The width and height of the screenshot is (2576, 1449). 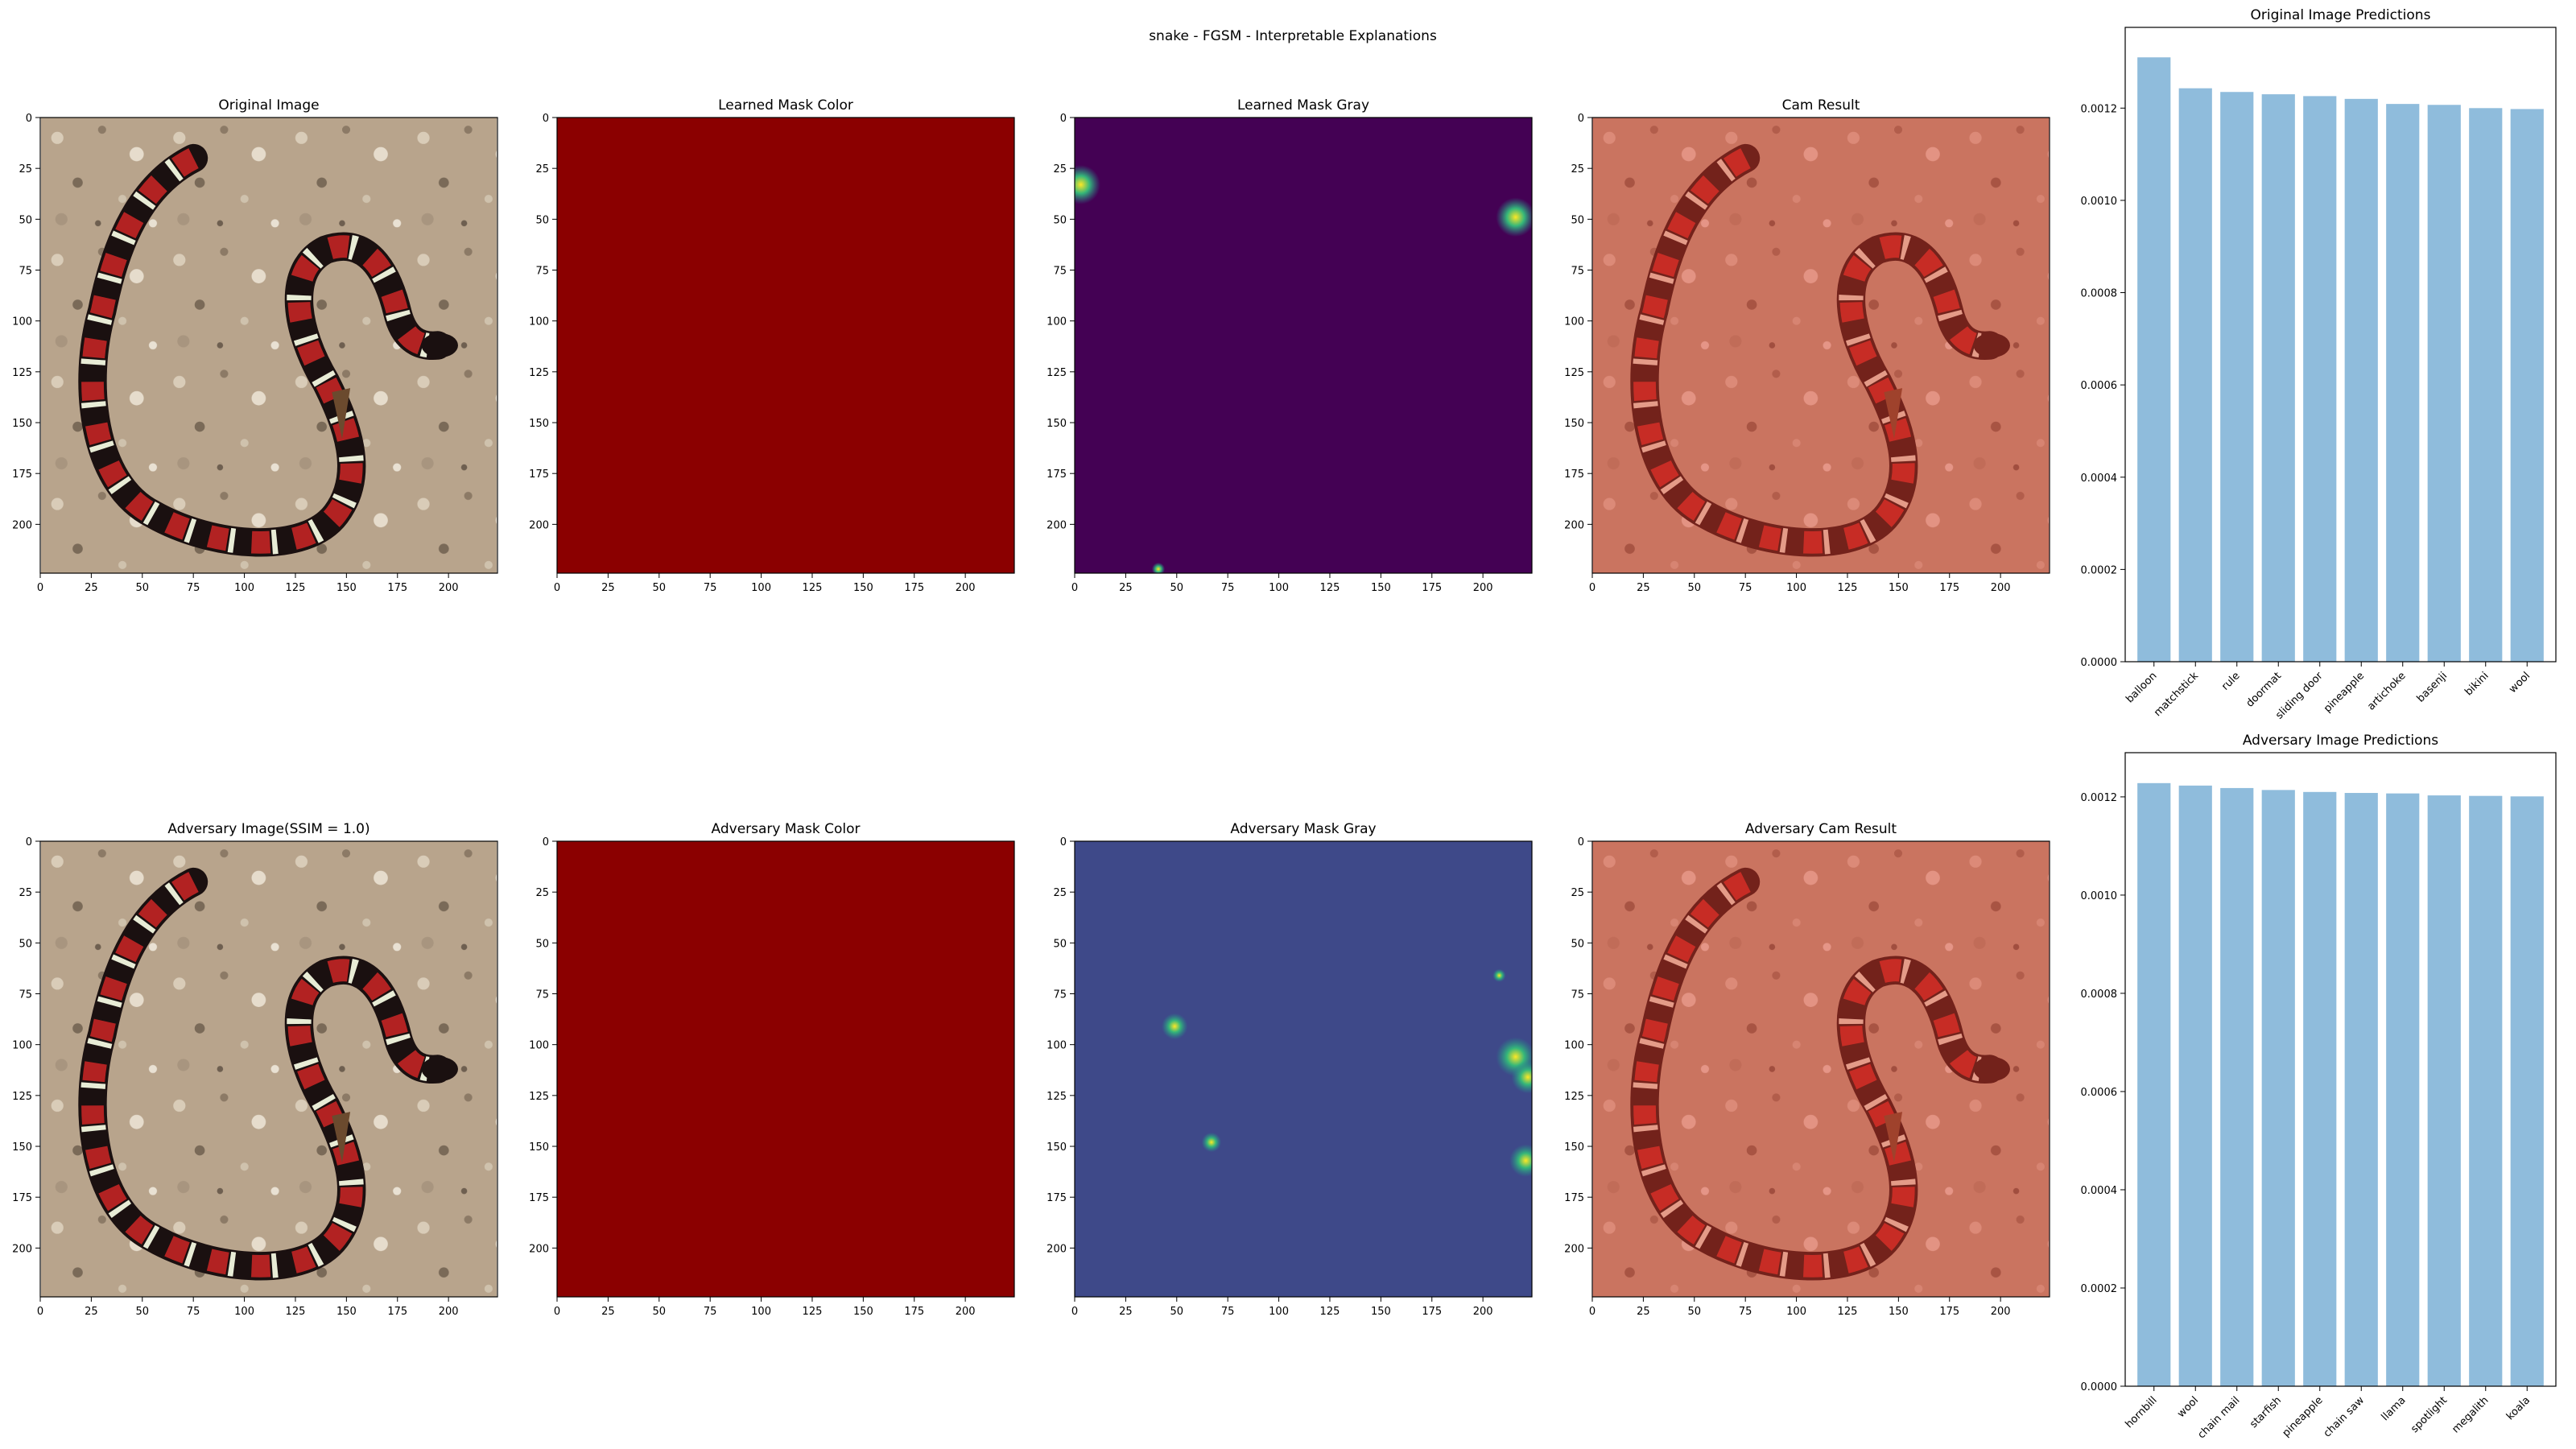 I want to click on y-tick-label: 0.0004, so click(x=2099, y=1191).